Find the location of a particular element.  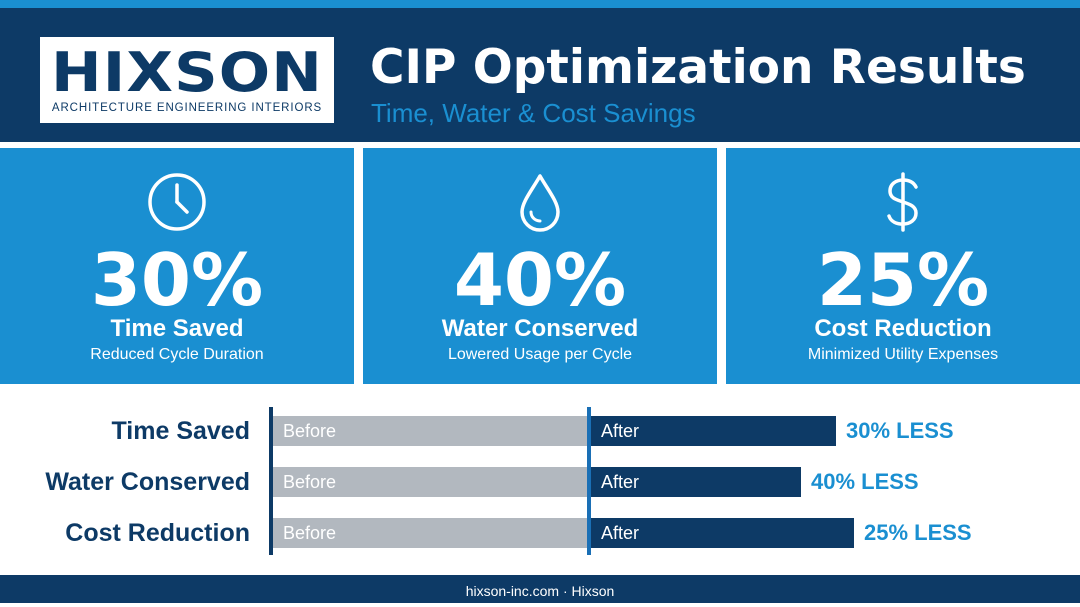

savings-result: 25% LESS is located at coordinates (918, 532).